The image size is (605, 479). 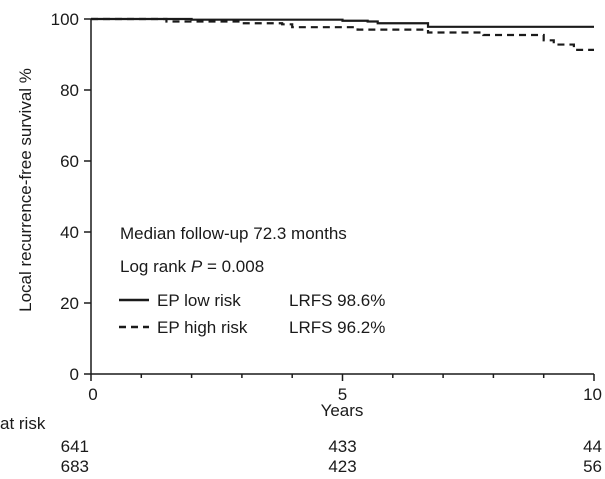 What do you see at coordinates (337, 300) in the screenshot?
I see `legend-series-stat: LRFS 98.6%` at bounding box center [337, 300].